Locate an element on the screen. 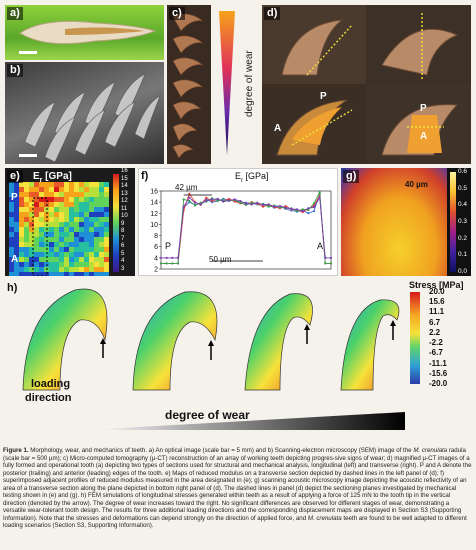 The width and height of the screenshot is (476, 550). e-colorbar-tick: 10 is located at coordinates (124, 216).